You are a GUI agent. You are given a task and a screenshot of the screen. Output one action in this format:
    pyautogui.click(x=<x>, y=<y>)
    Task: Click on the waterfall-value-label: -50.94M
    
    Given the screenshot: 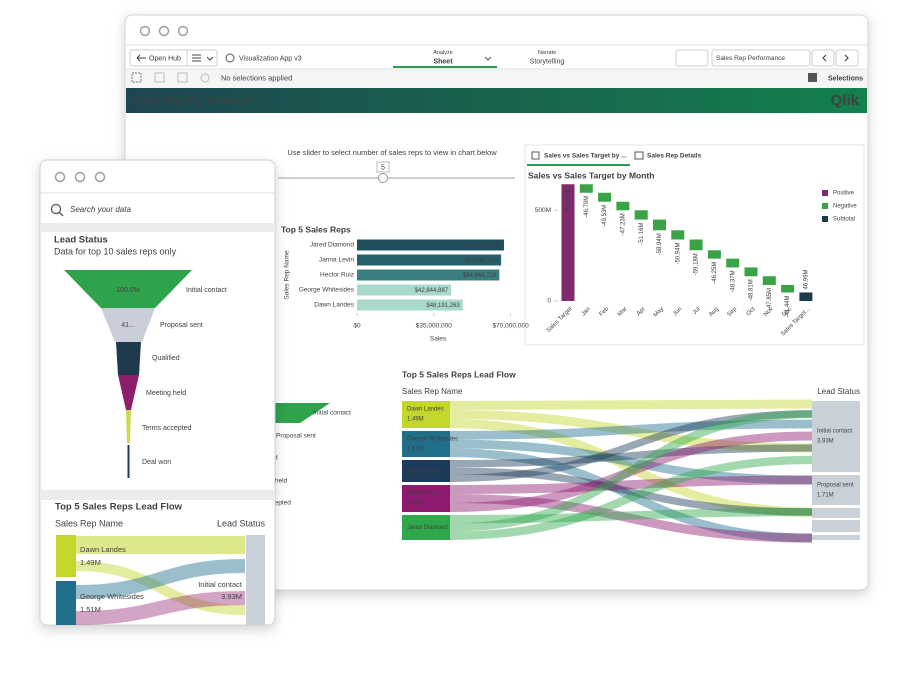 What is the action you would take?
    pyautogui.click(x=678, y=254)
    